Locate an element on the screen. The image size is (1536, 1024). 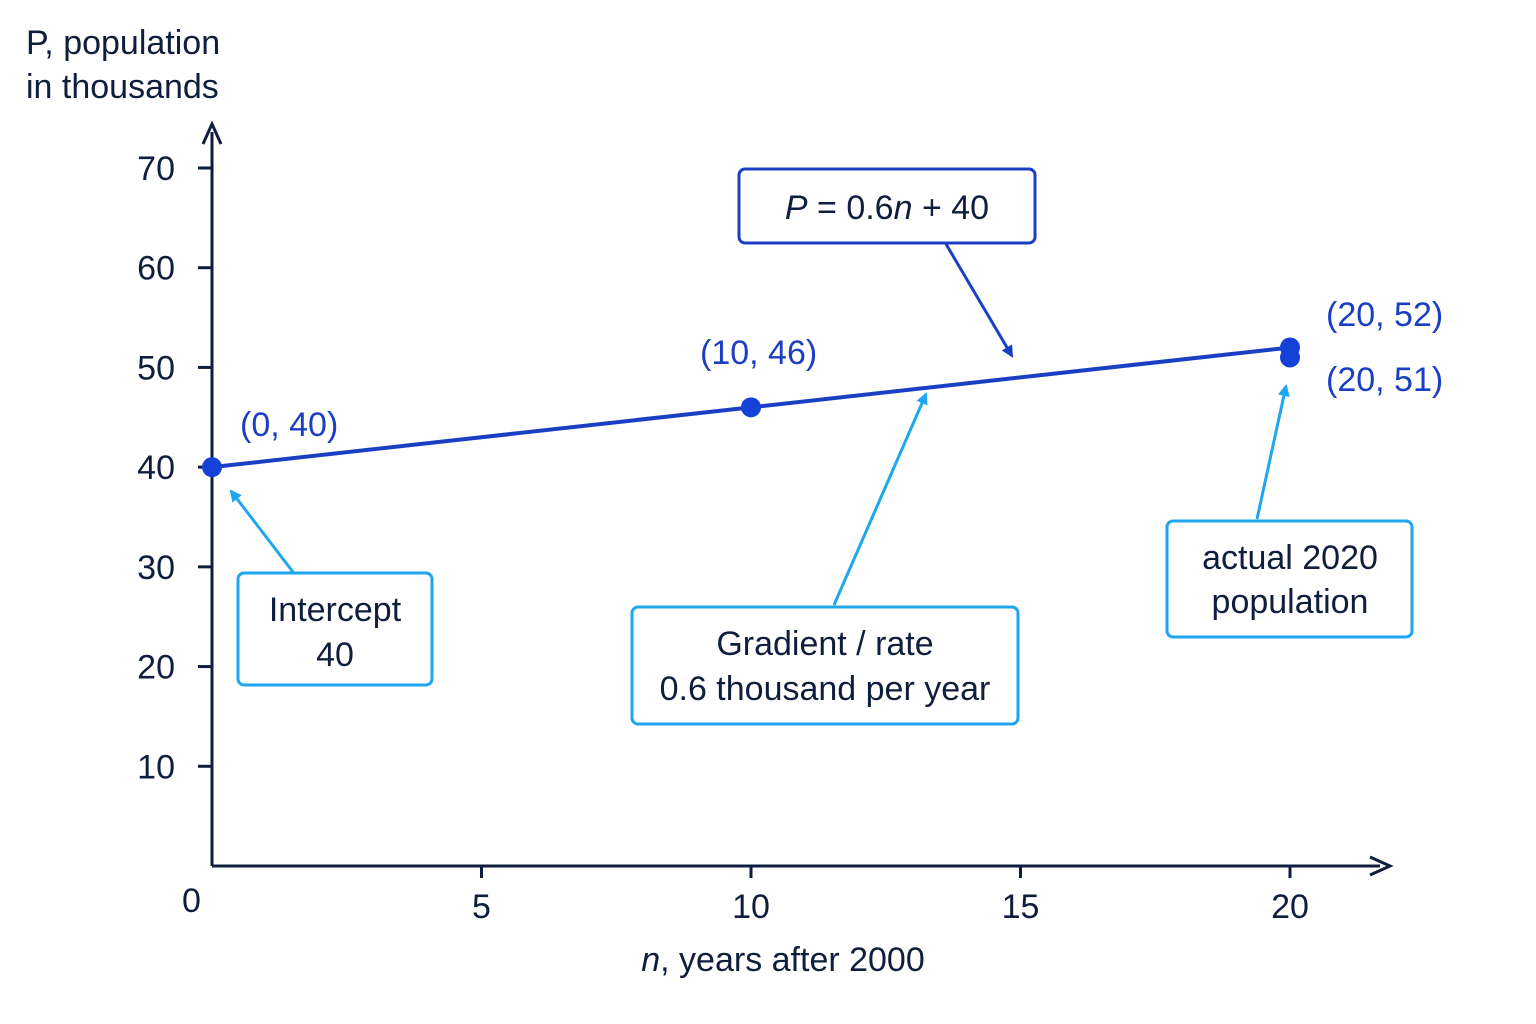
equation-box is located at coordinates (887, 206).